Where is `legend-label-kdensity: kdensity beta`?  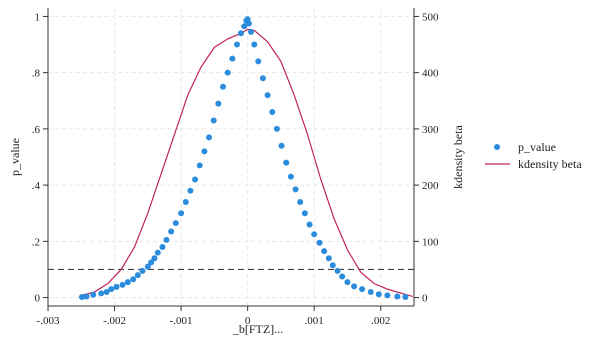 legend-label-kdensity: kdensity beta is located at coordinates (550, 164).